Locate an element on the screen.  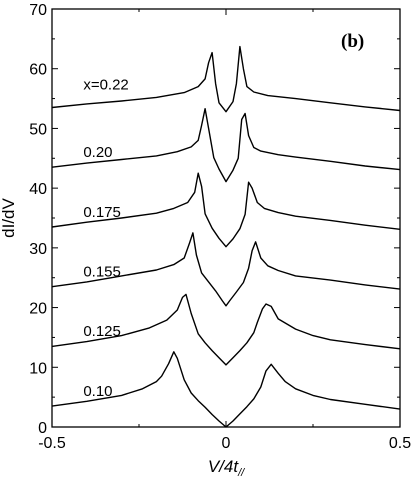
series-label: 0.125 is located at coordinates (102, 331).